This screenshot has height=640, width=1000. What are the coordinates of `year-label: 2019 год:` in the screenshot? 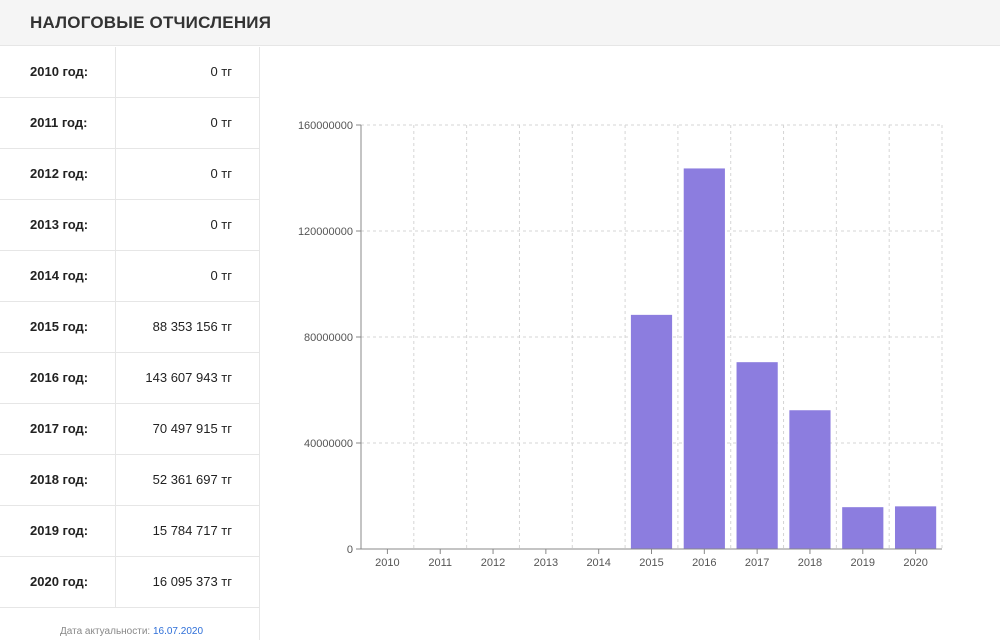 It's located at (58, 531).